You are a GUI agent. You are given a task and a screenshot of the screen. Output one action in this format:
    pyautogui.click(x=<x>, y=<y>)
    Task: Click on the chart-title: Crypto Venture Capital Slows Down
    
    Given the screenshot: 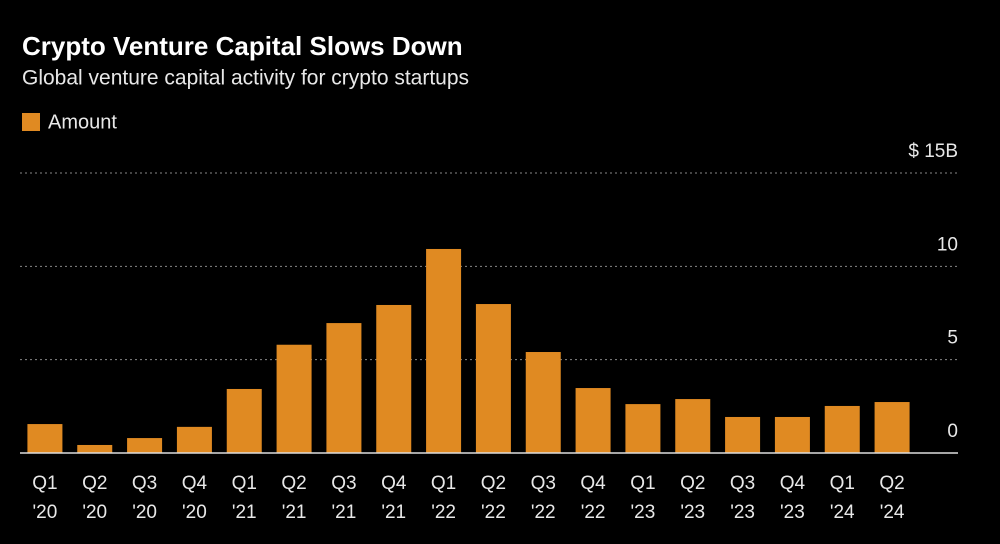 What is the action you would take?
    pyautogui.click(x=242, y=46)
    